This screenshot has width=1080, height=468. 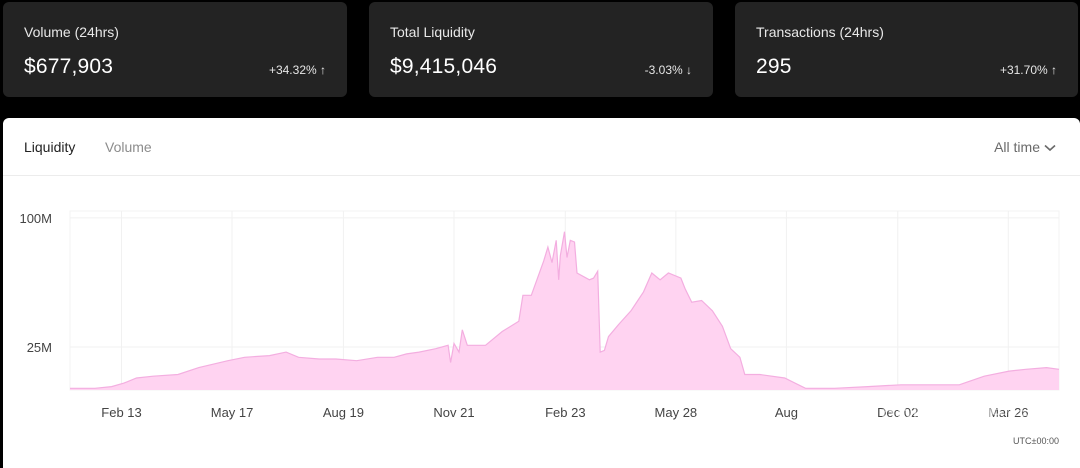 What do you see at coordinates (541, 49) in the screenshot?
I see `liquidity-card: Total Liquidity $9,415,046 -3.03% ↓` at bounding box center [541, 49].